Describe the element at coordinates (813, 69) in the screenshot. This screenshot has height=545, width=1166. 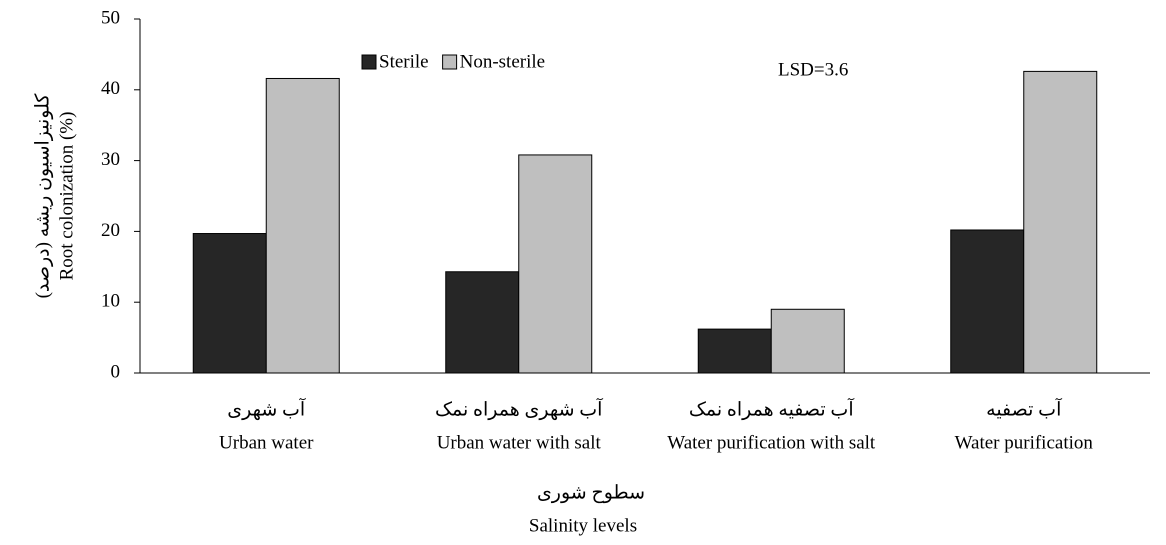
I see `annotation: LSD=3.6` at that location.